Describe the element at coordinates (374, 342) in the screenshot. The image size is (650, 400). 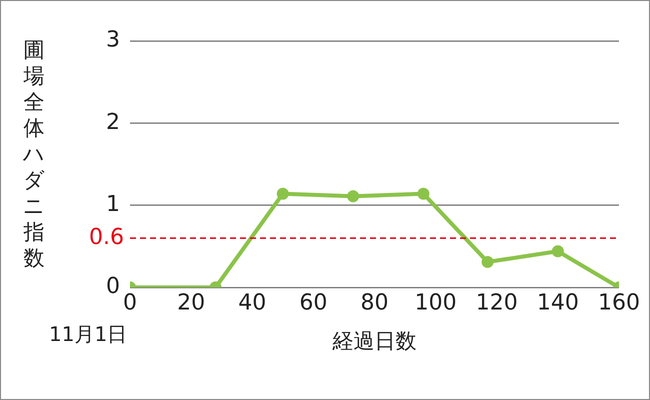
I see `x-axis-title: 経過日数` at that location.